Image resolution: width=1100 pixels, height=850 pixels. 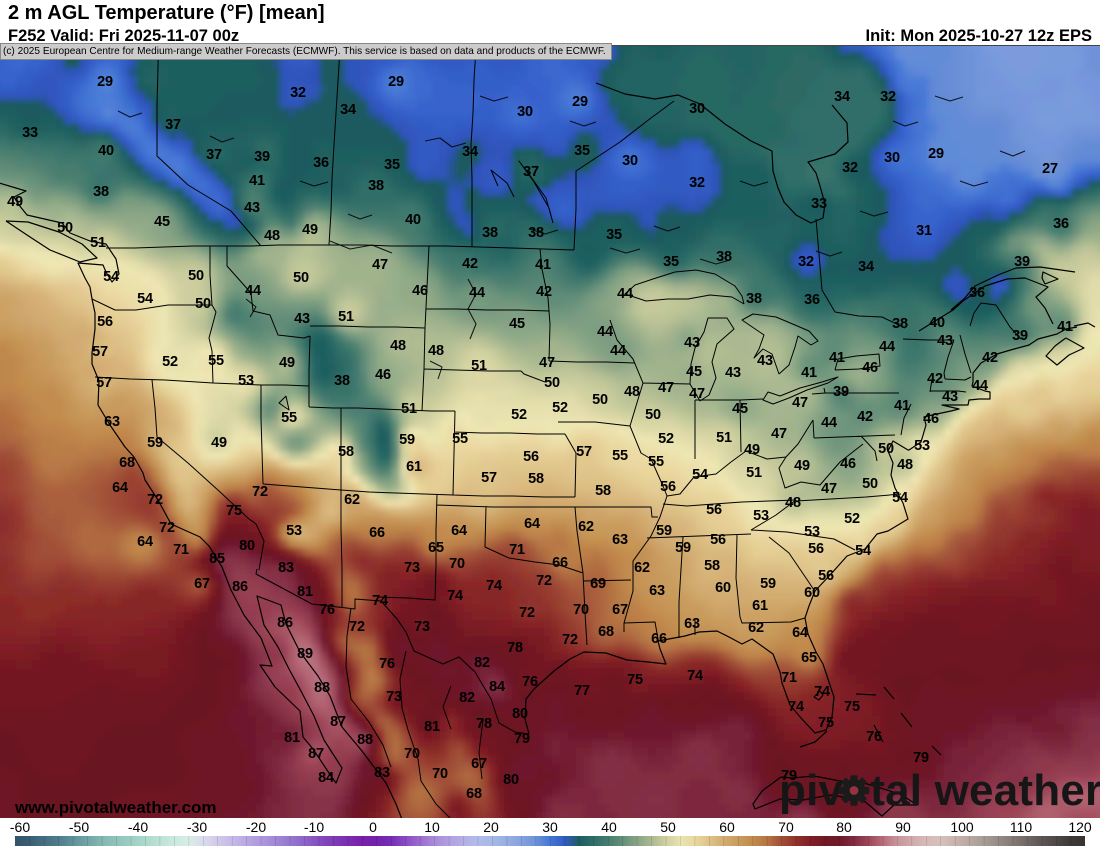 I want to click on svg-text: 45, so click(x=517, y=324).